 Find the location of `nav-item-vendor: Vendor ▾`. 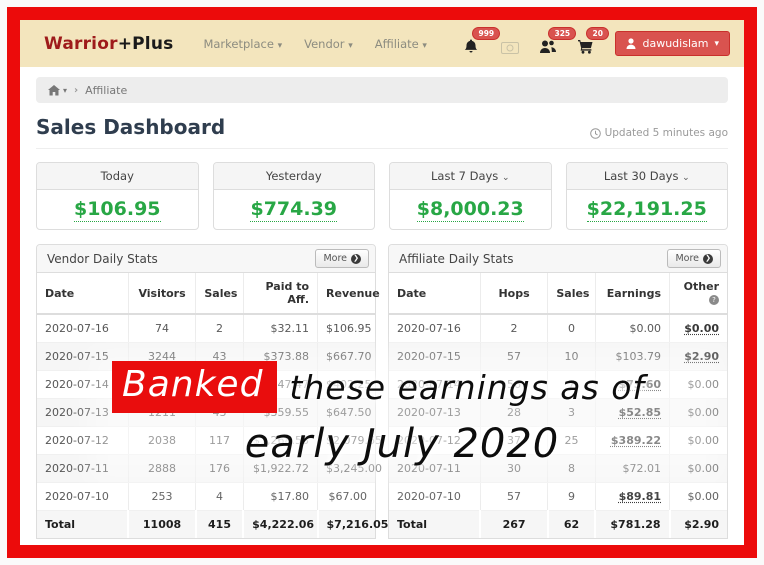

nav-item-vendor: Vendor ▾ is located at coordinates (328, 43).